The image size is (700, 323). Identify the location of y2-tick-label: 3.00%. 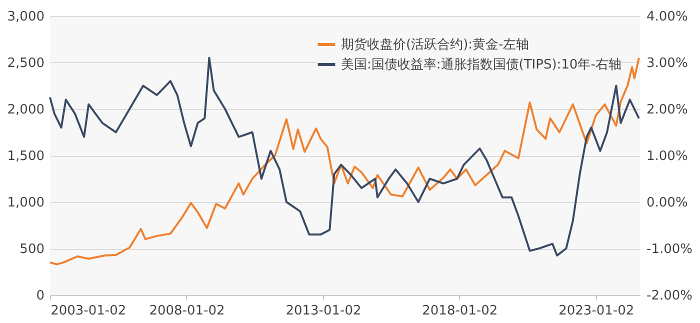
(667, 63).